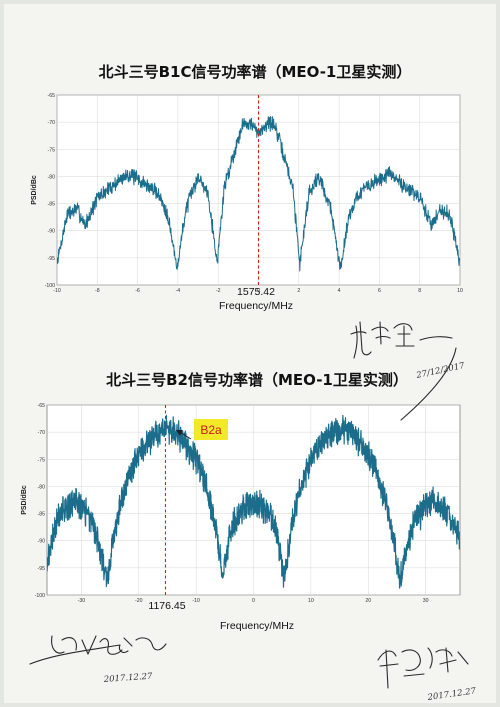 The width and height of the screenshot is (500, 707). What do you see at coordinates (52, 96) in the screenshot?
I see `b1c-y-tick: -65` at bounding box center [52, 96].